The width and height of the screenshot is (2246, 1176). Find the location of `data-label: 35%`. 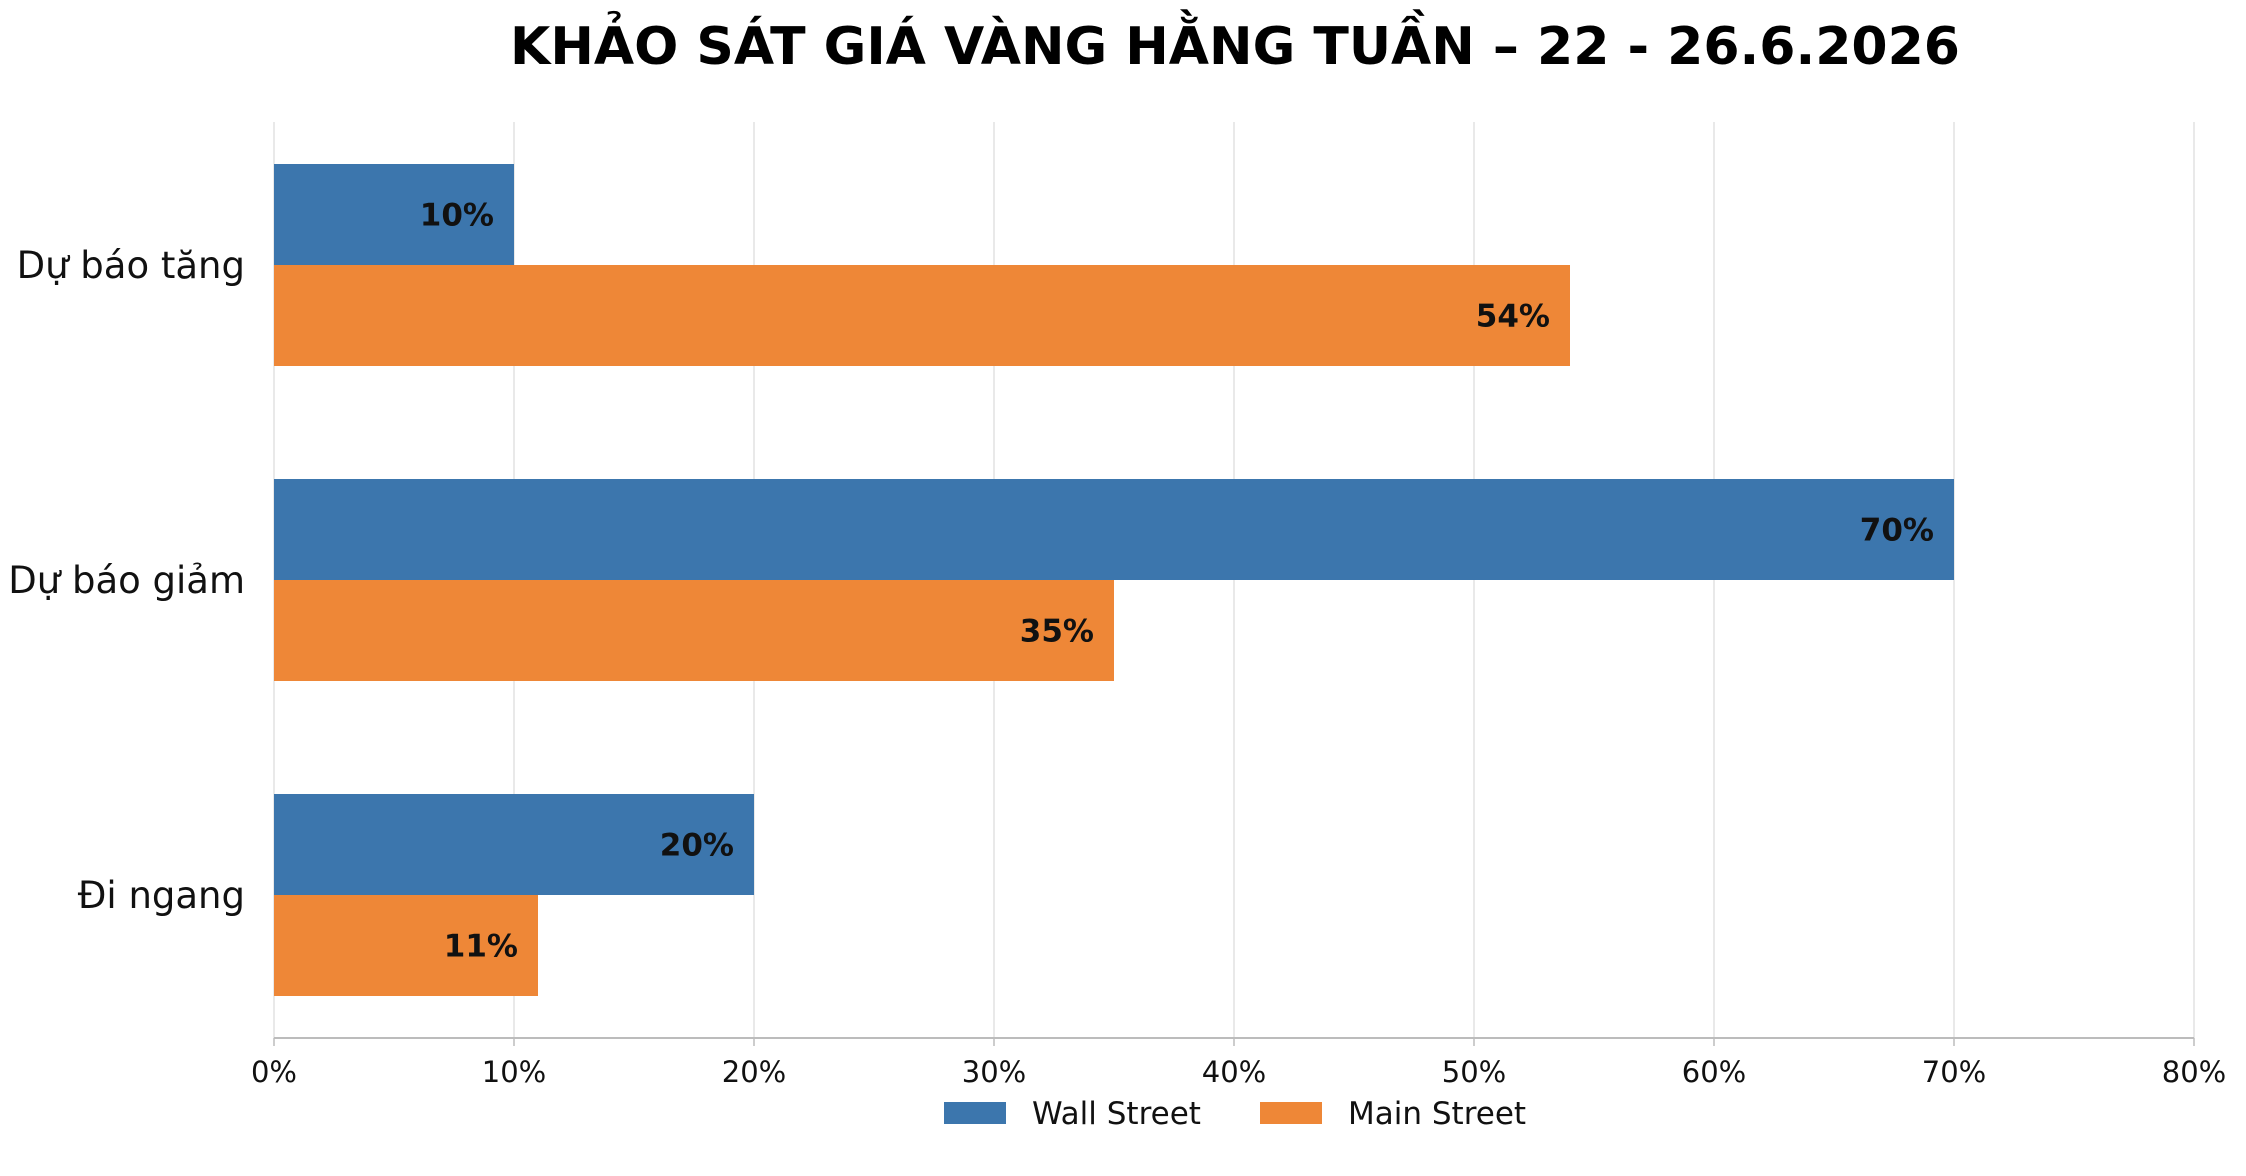

data-label: 35% is located at coordinates (1057, 632).